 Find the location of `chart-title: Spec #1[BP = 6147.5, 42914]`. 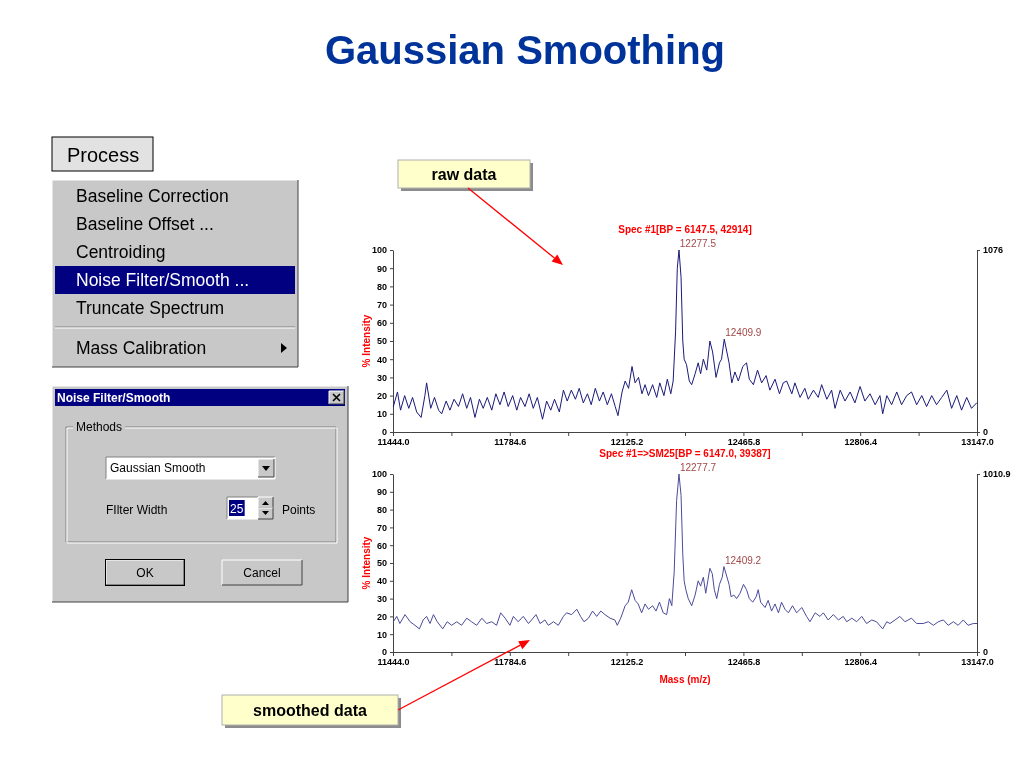

chart-title: Spec #1[BP = 6147.5, 42914] is located at coordinates (685, 229).